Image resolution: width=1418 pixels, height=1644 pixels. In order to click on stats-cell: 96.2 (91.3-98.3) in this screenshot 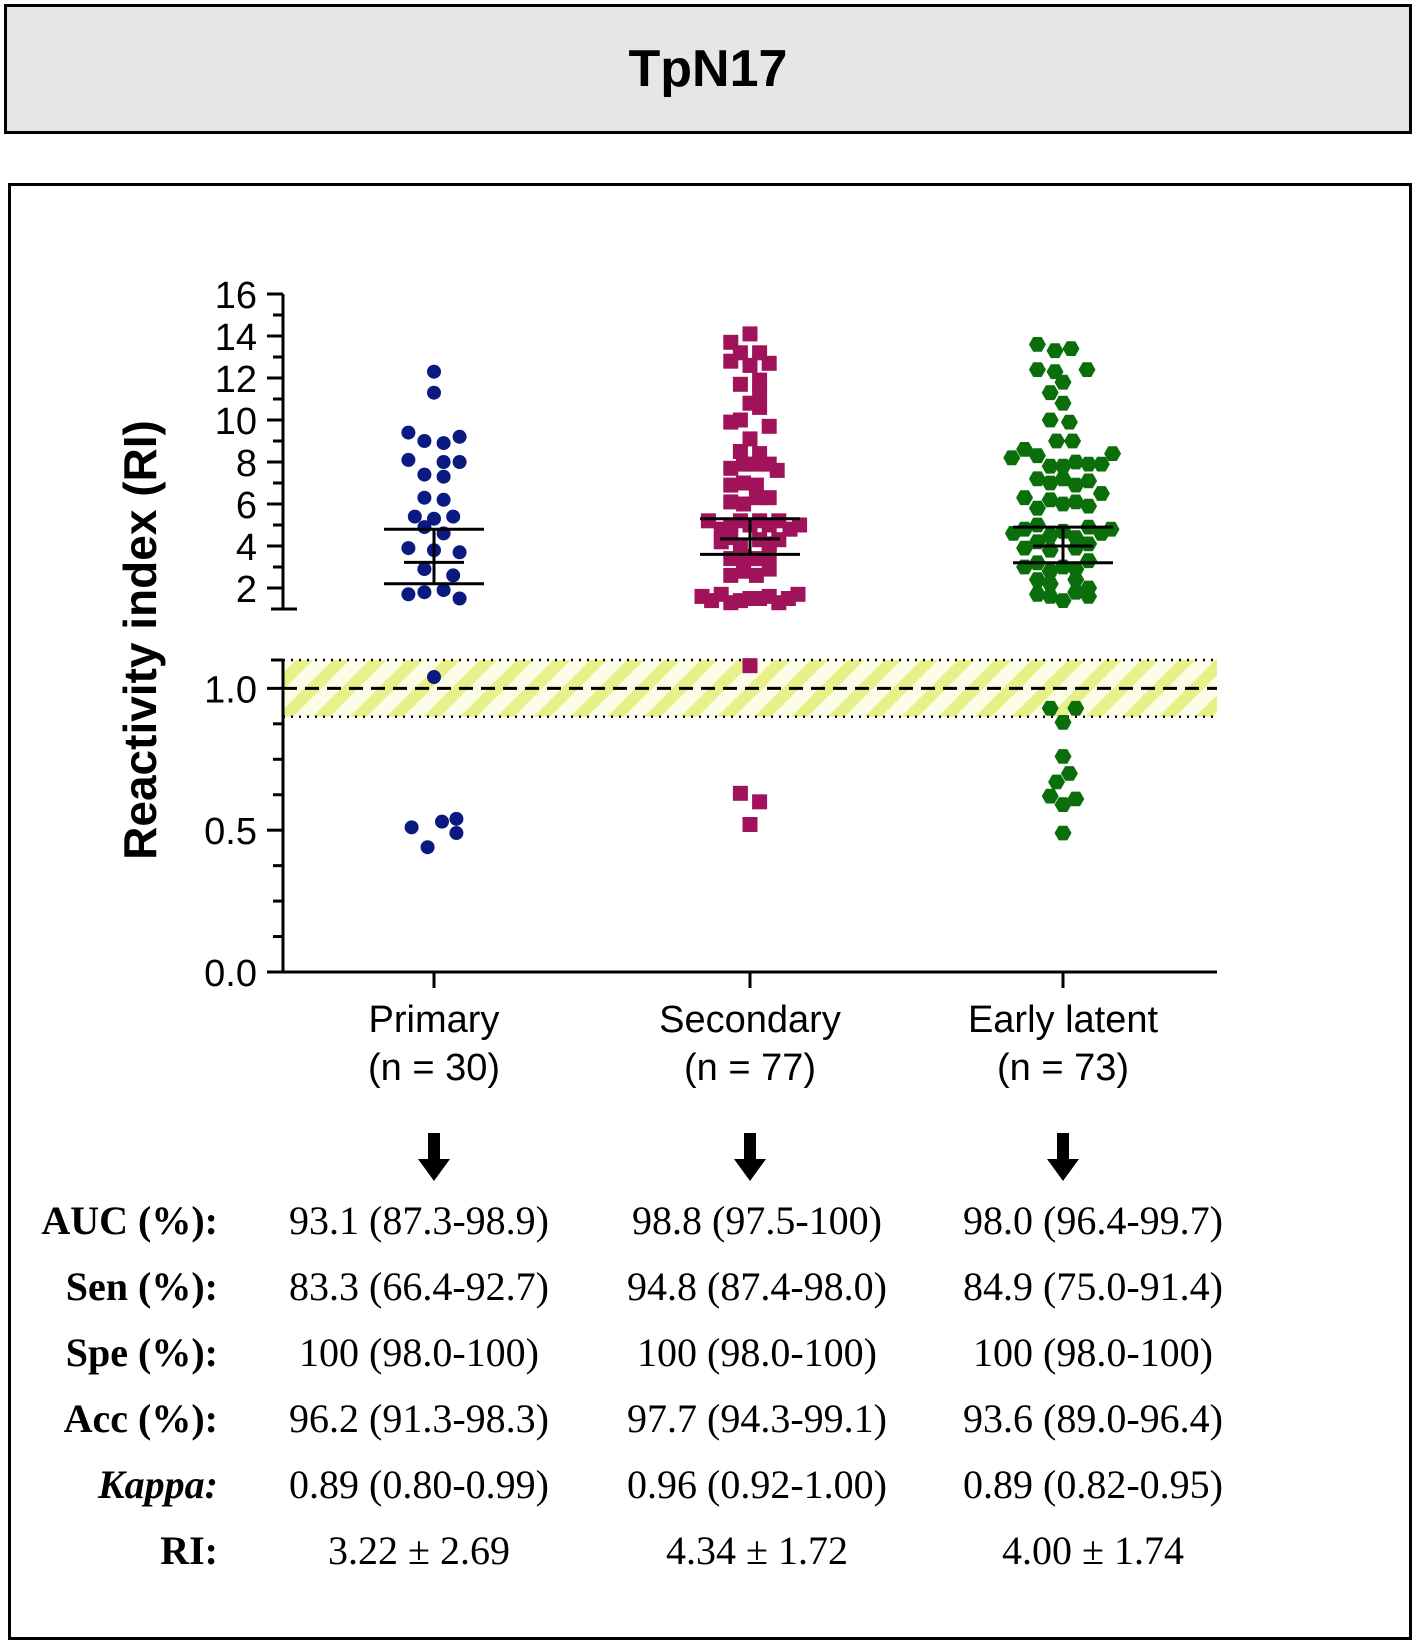, I will do `click(419, 1418)`.